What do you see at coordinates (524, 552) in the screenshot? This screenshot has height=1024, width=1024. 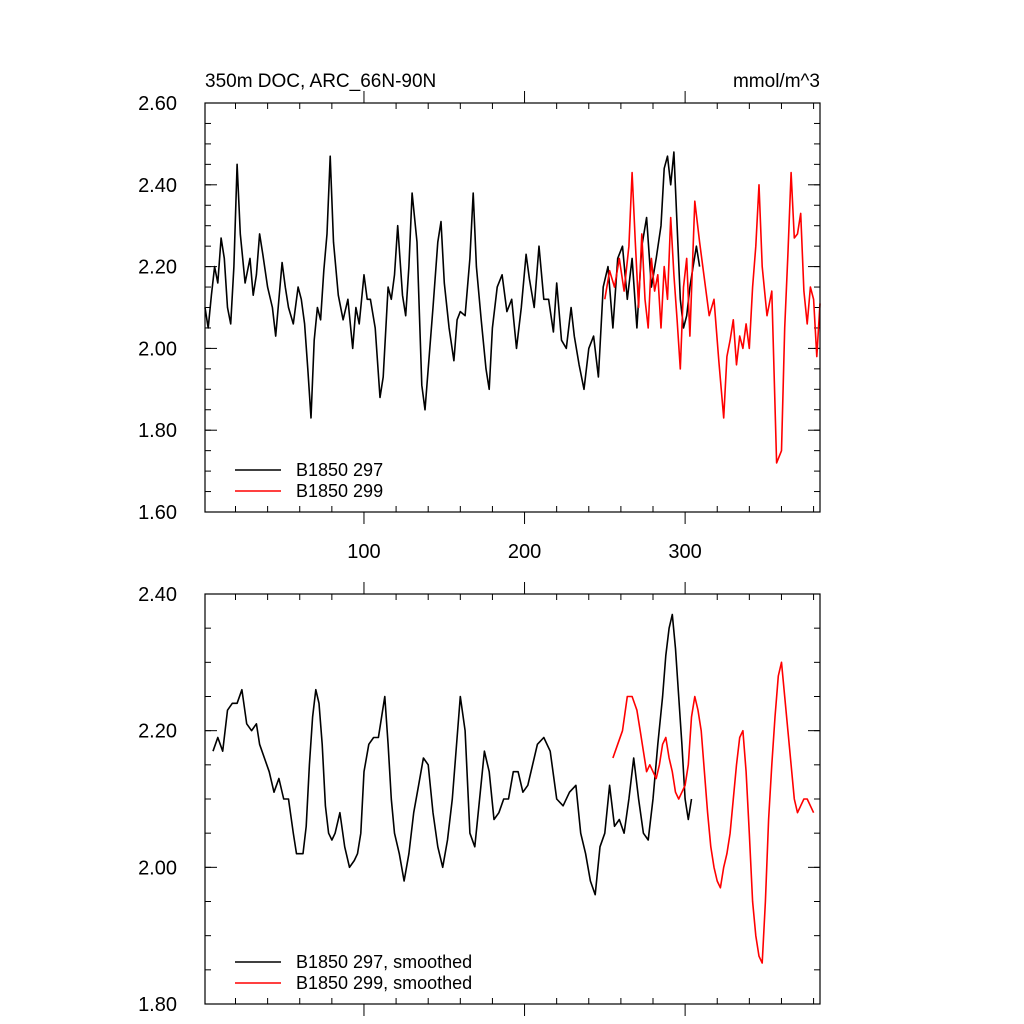 I see `x-tick-label: 200` at bounding box center [524, 552].